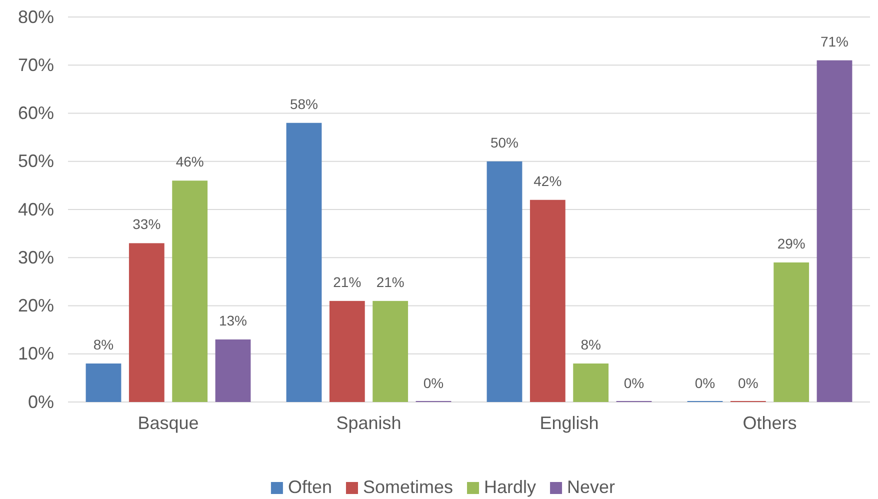 The height and width of the screenshot is (499, 878). I want to click on y-tick-label: 10%, so click(36, 354).